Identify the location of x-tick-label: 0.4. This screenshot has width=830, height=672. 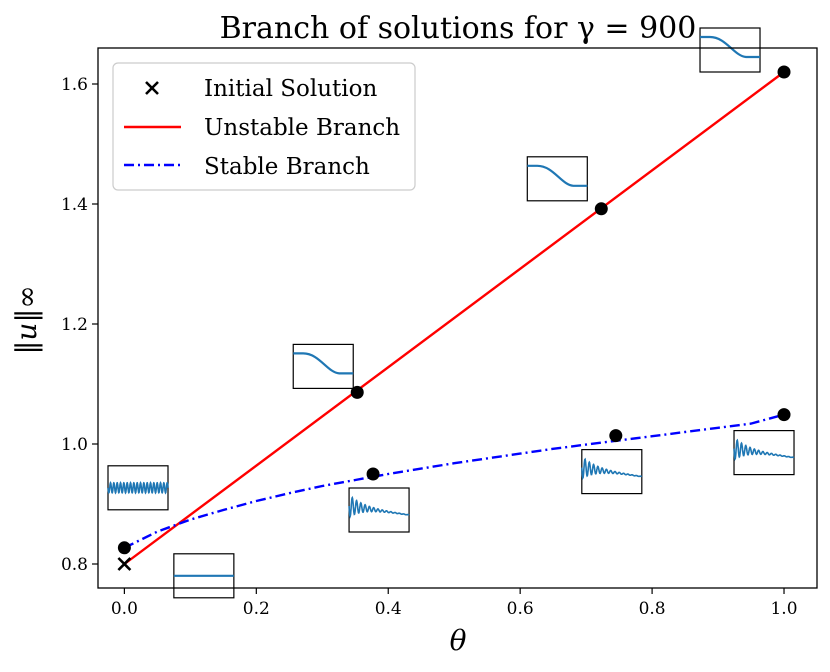
(388, 609).